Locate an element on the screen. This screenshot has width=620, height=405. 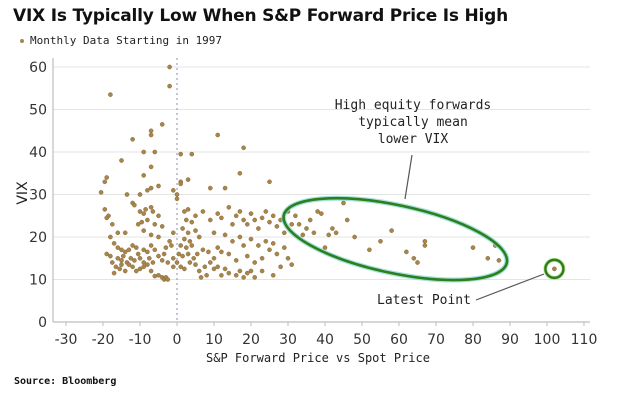
latest-point-ring is located at coordinates (554, 269).